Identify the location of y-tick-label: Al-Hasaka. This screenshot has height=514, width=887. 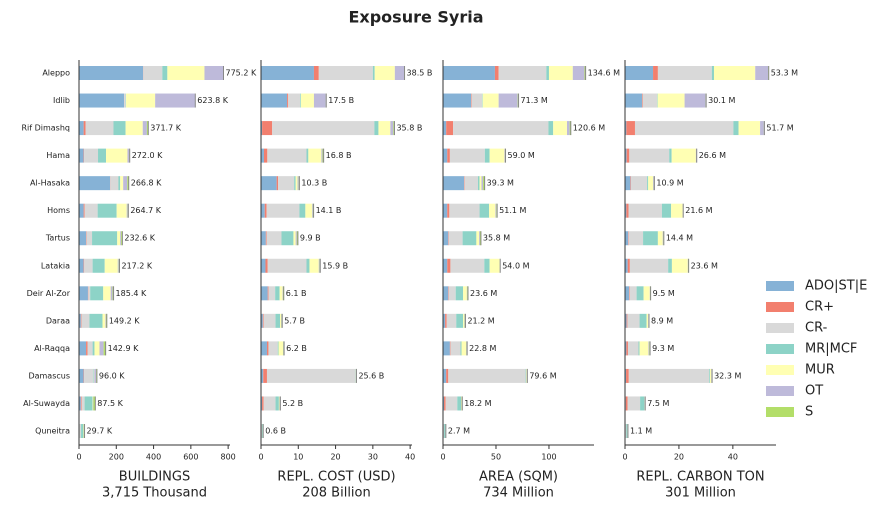
(50, 183).